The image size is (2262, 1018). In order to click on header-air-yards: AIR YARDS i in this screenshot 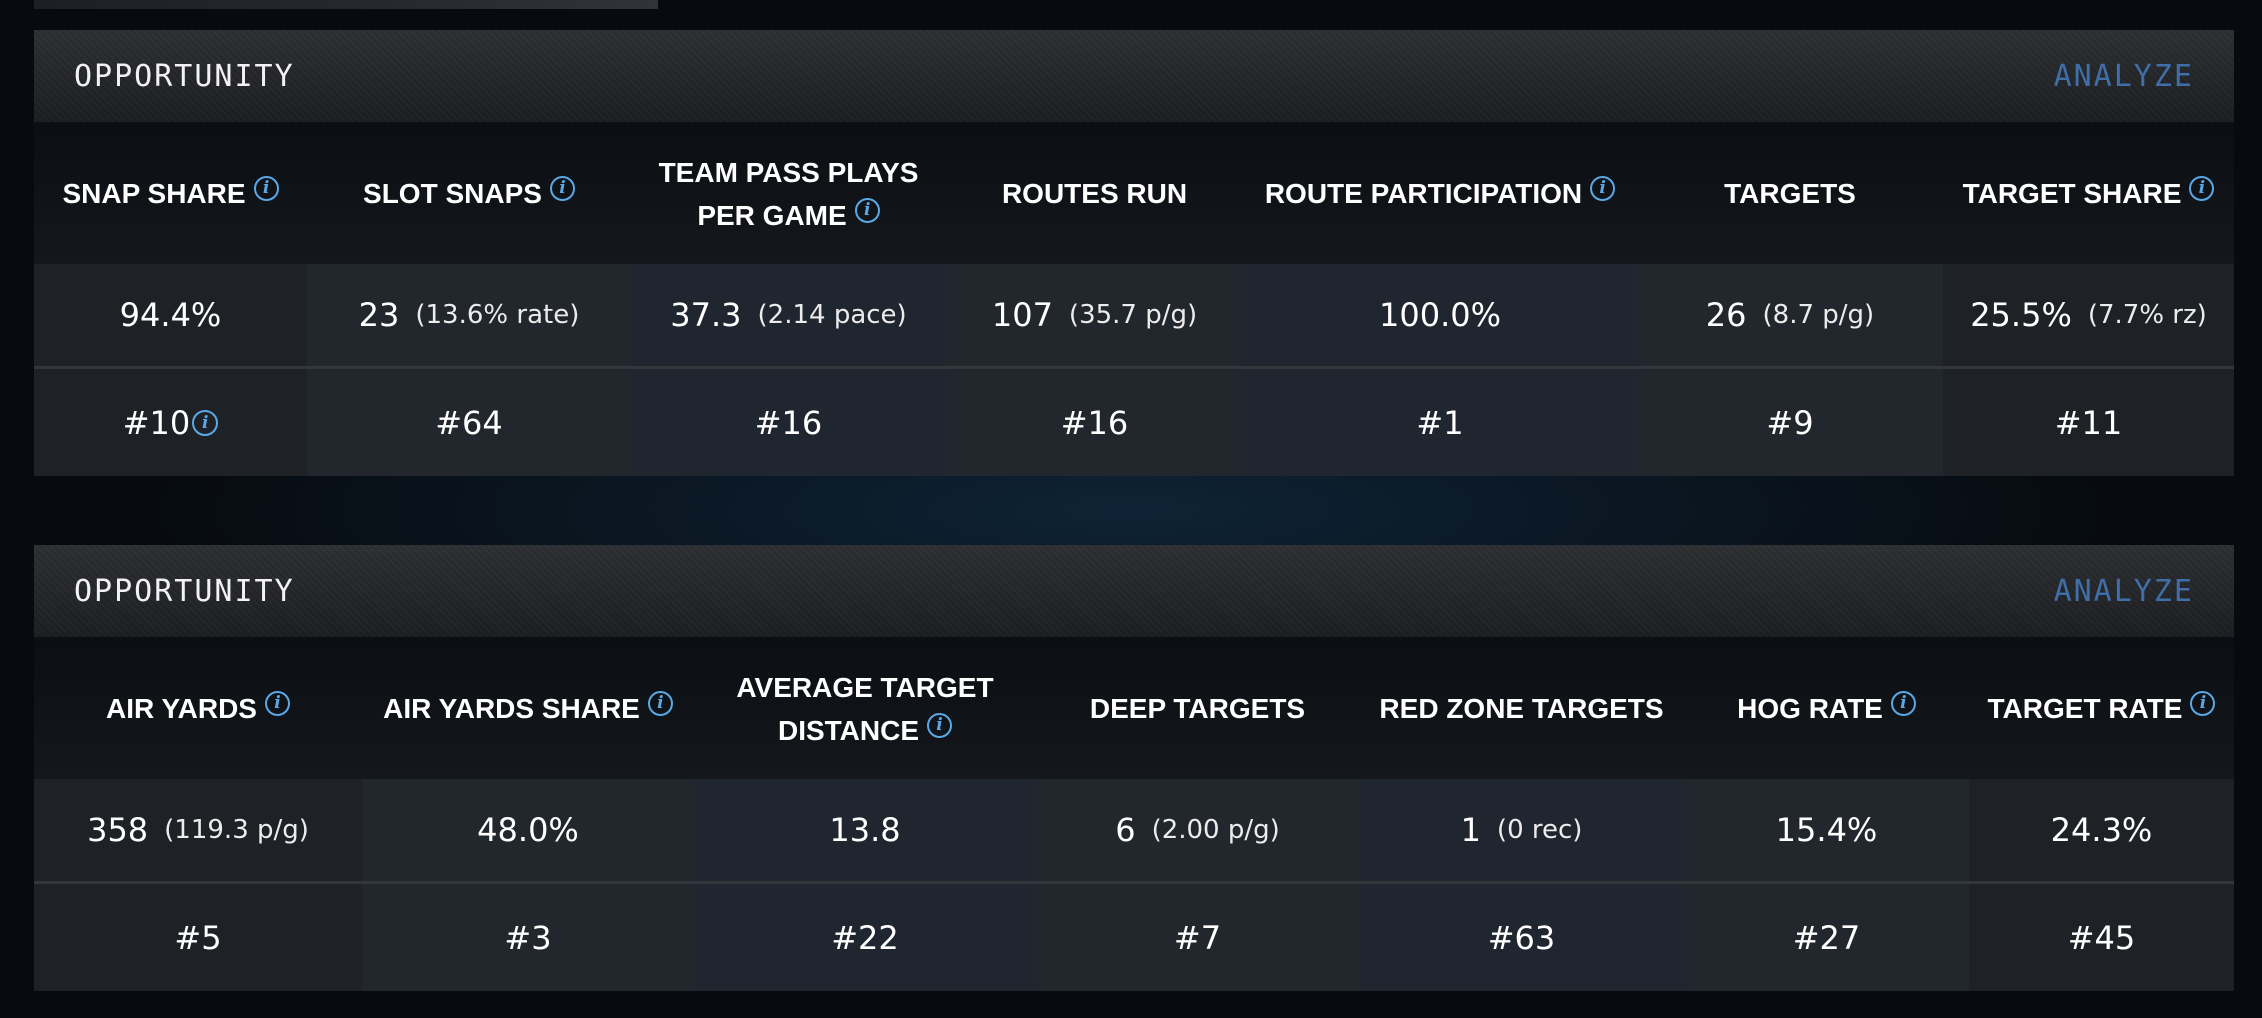, I will do `click(198, 708)`.